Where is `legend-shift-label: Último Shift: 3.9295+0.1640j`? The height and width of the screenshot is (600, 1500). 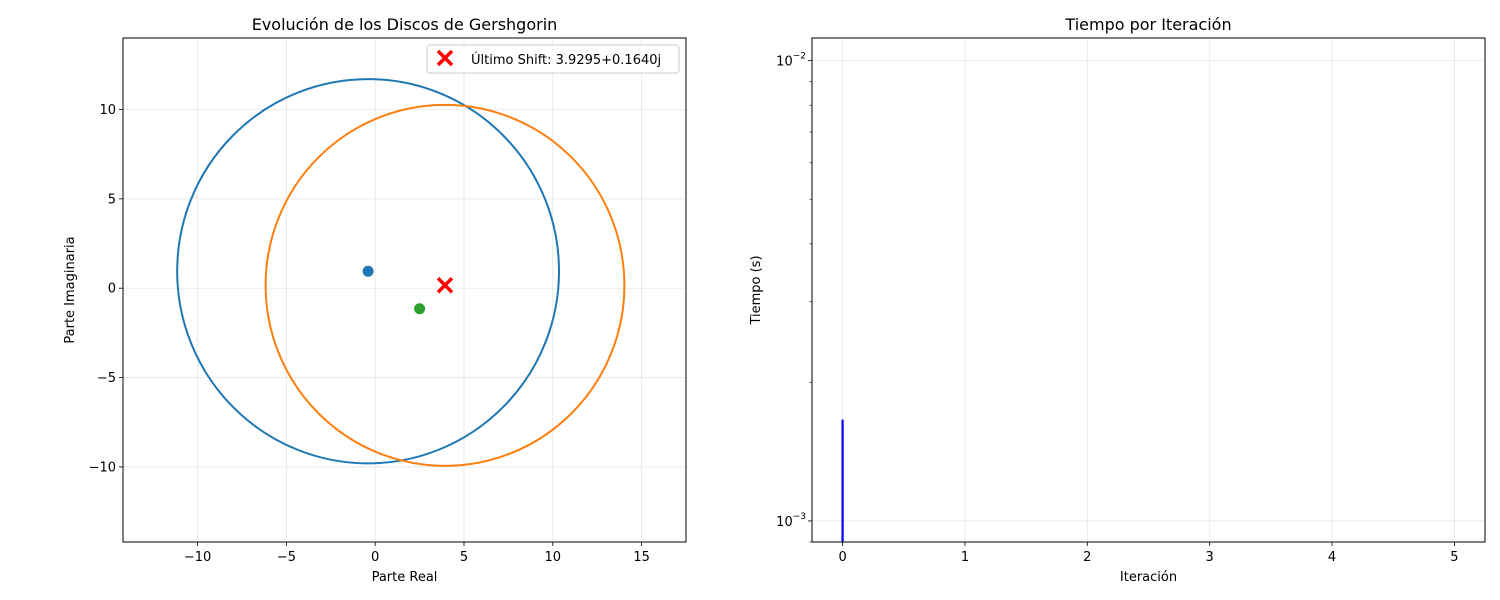 legend-shift-label: Último Shift: 3.9295+0.1640j is located at coordinates (566, 60).